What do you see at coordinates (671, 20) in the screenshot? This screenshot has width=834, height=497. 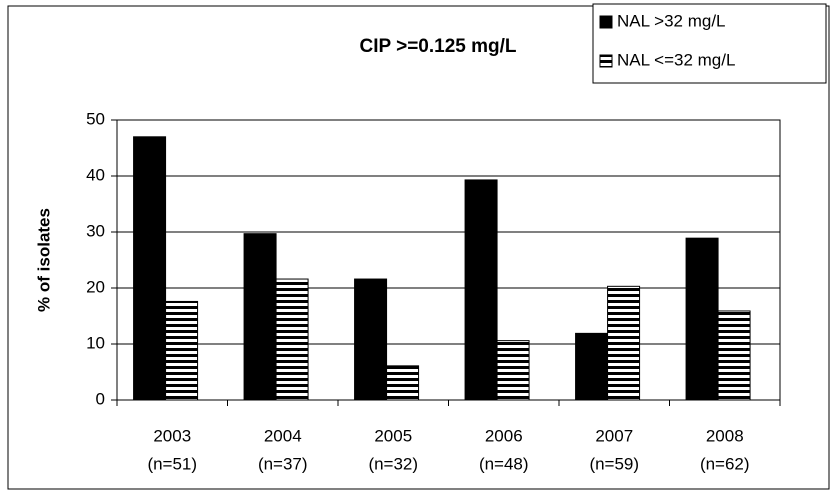 I see `legend-label: NAL >32 mg/L` at bounding box center [671, 20].